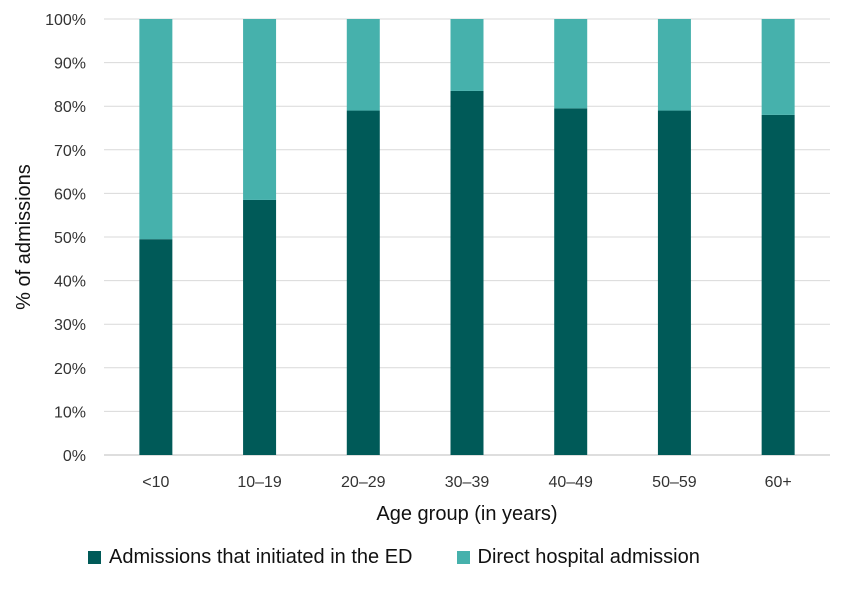  Describe the element at coordinates (70, 282) in the screenshot. I see `y-tick-label: 40%` at that location.